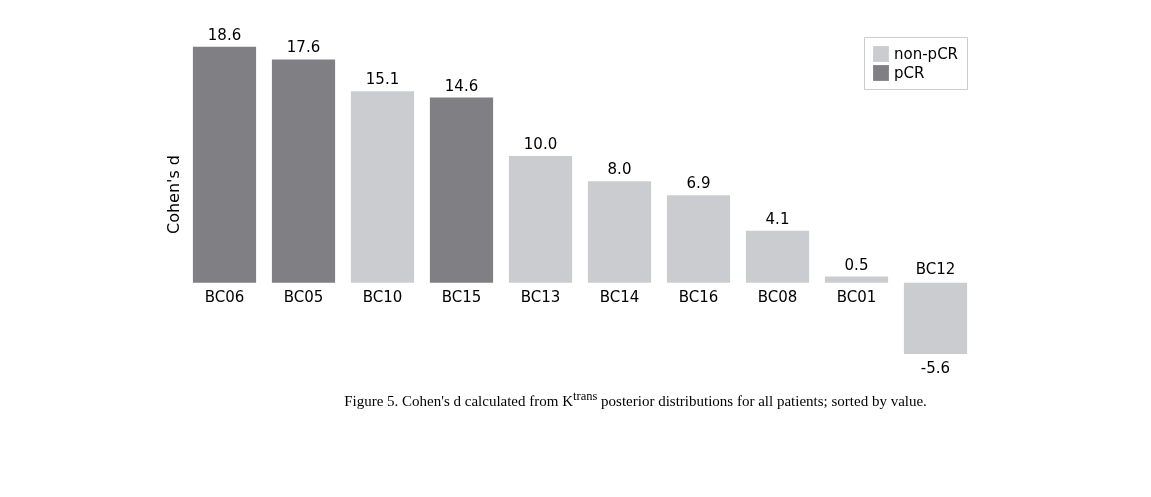 The width and height of the screenshot is (1151, 497). I want to click on data-label: 8.0, so click(619, 169).